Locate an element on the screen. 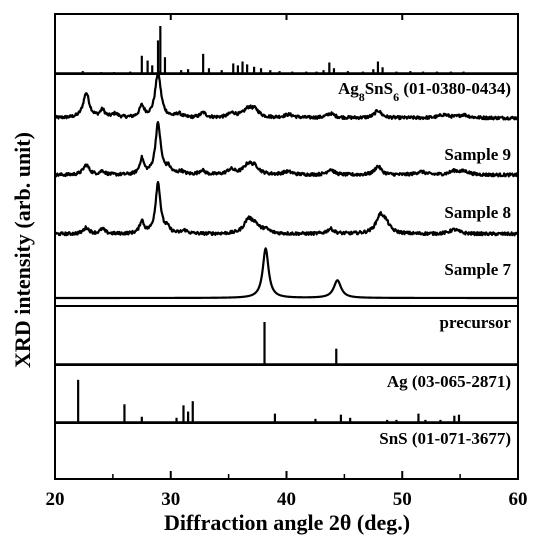  panel-ag8sns6: Ag8SnS6 (01-0380-0434) is located at coordinates (286, 65).